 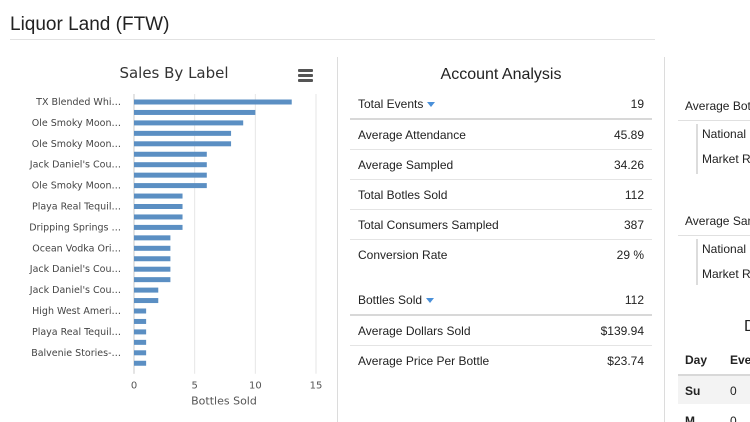 I want to click on bottle-stat-row: Average Dollars Sold $139.94, so click(x=501, y=331).